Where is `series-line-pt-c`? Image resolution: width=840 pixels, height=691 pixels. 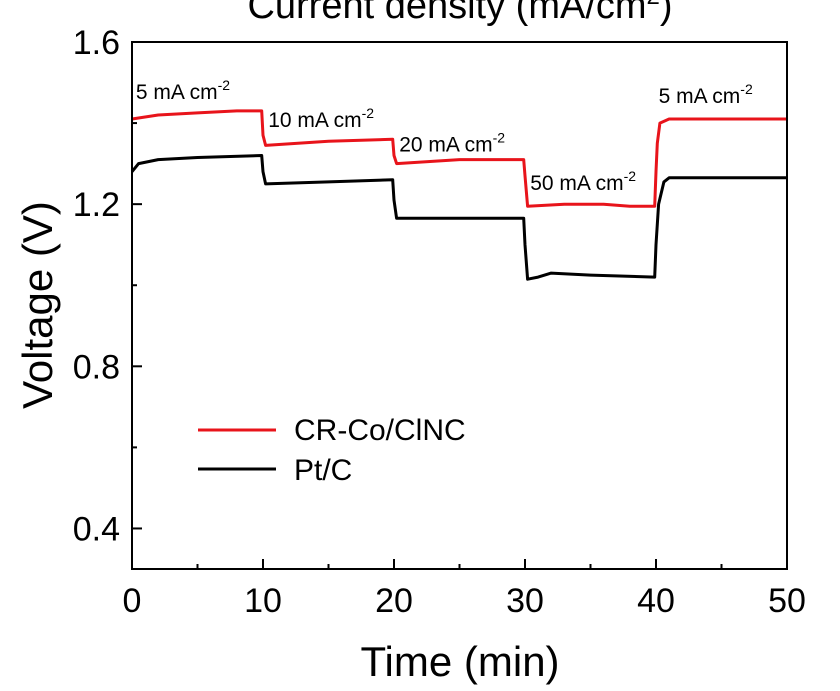 series-line-pt-c is located at coordinates (458, 217).